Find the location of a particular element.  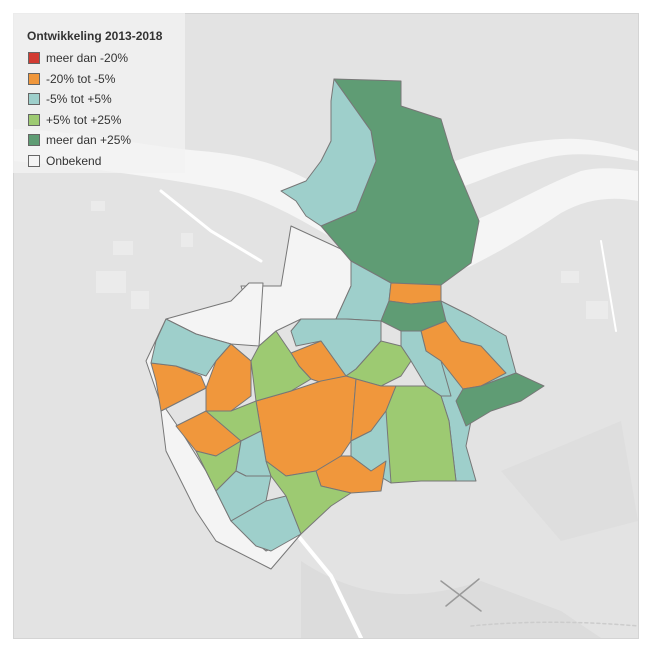

legend-label: +5% tot +25% is located at coordinates (84, 119).